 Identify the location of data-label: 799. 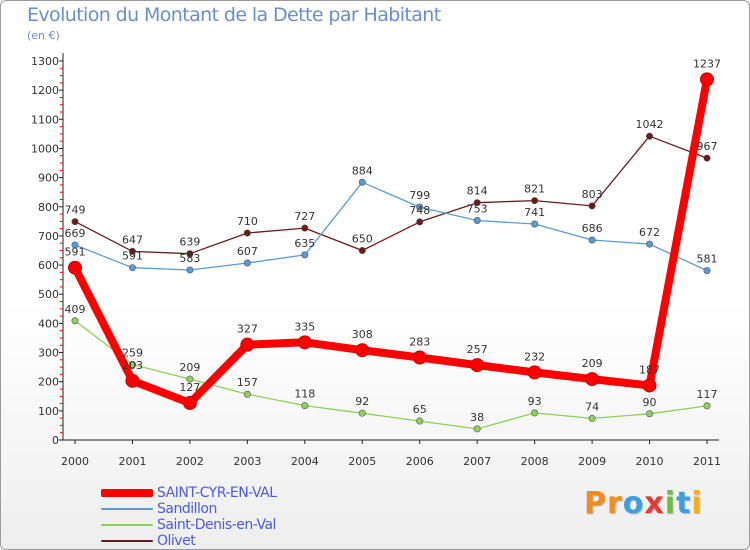
(419, 195).